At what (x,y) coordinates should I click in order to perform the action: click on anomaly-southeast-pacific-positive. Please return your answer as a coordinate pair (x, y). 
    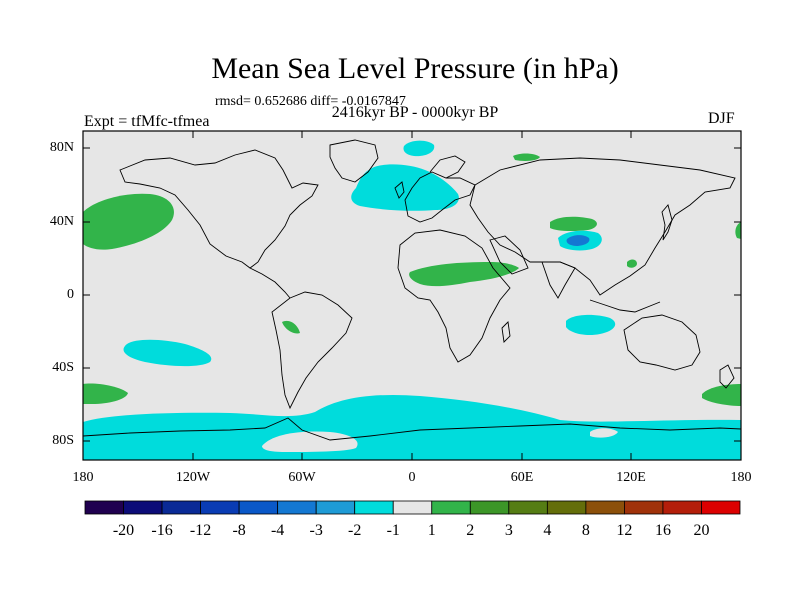
    Looking at the image, I should click on (105, 393).